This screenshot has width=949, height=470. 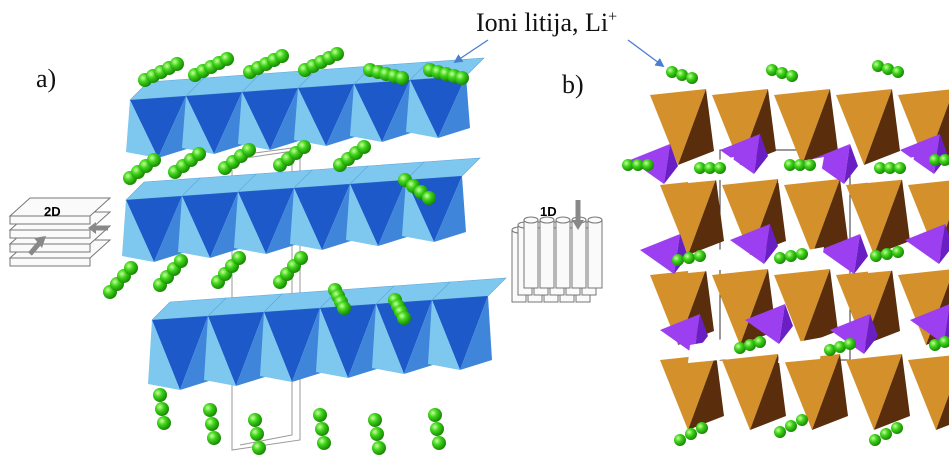 I want to click on inset-tube, so click(x=563, y=254).